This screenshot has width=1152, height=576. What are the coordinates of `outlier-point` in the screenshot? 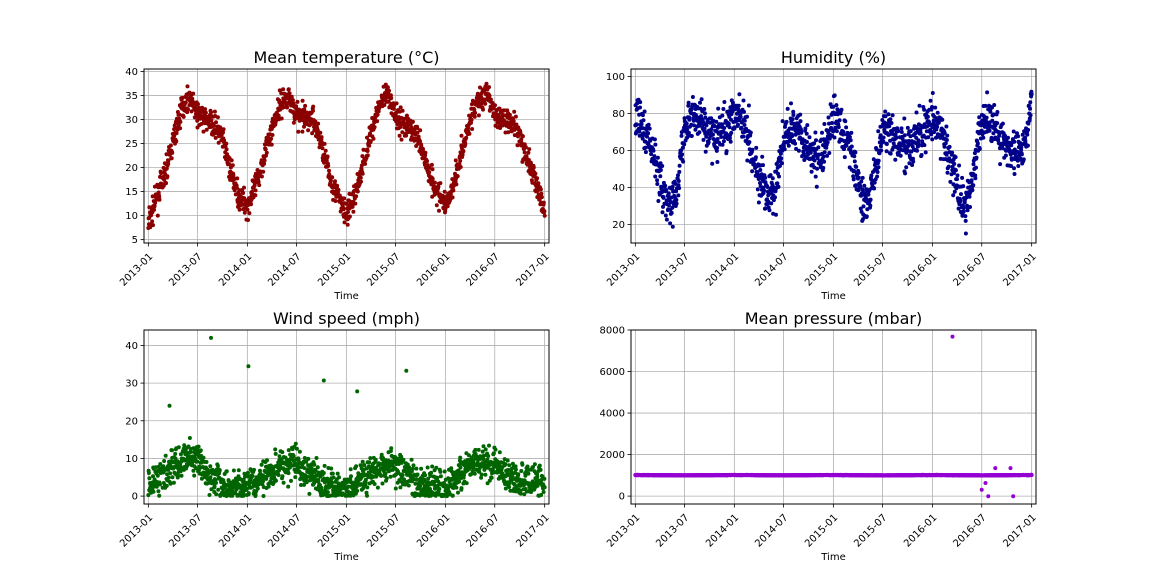 It's located at (248, 366).